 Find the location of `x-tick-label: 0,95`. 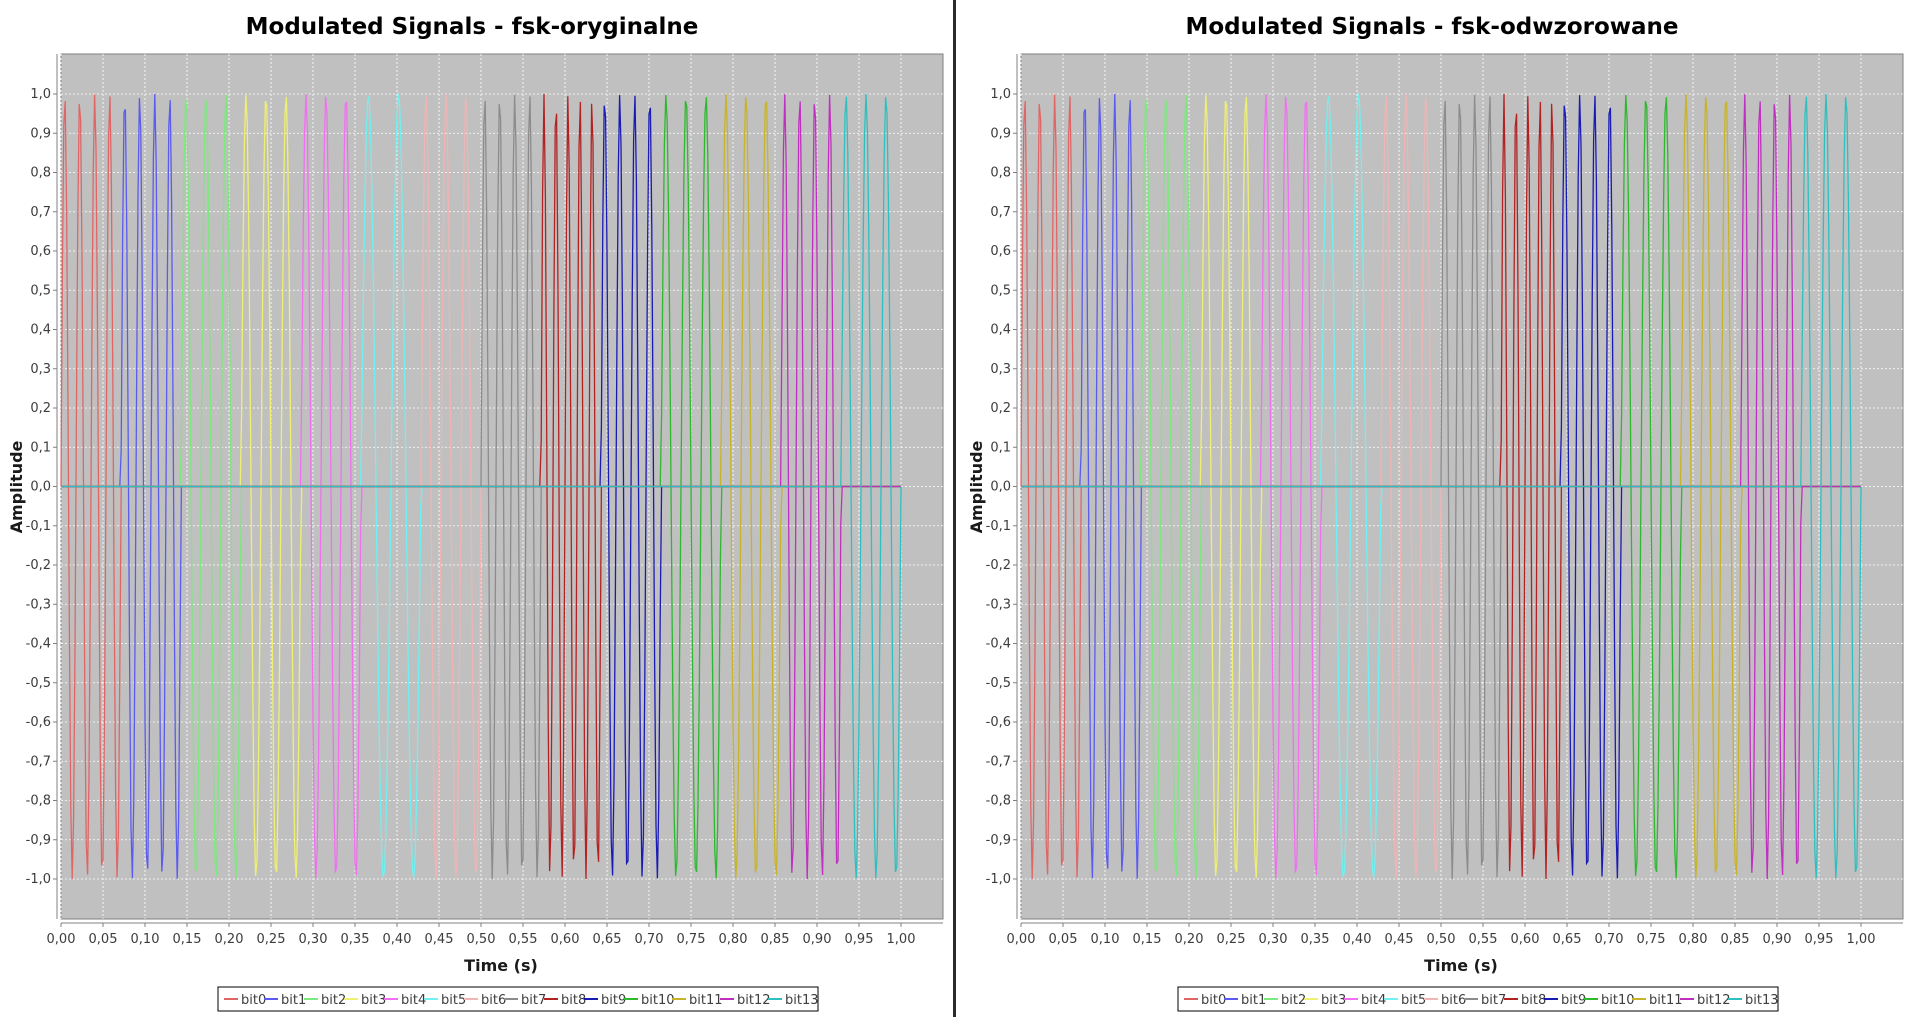

x-tick-label: 0,95 is located at coordinates (859, 939).